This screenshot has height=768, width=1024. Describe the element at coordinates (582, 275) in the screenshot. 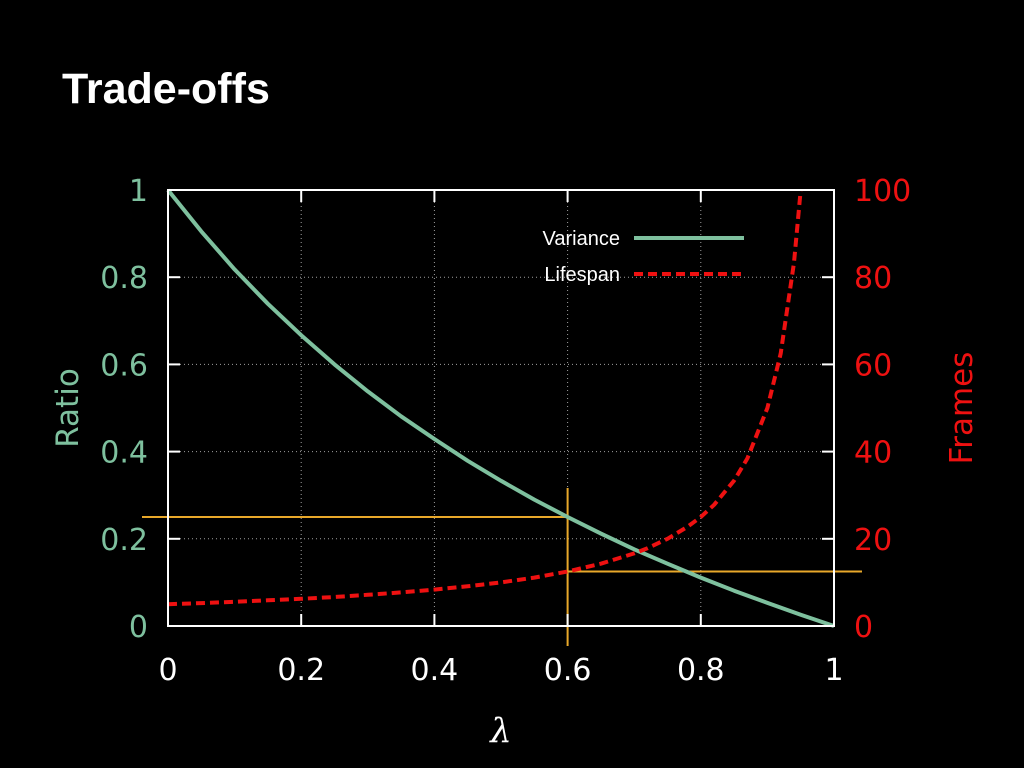

I see `legend-label: Lifespan` at that location.